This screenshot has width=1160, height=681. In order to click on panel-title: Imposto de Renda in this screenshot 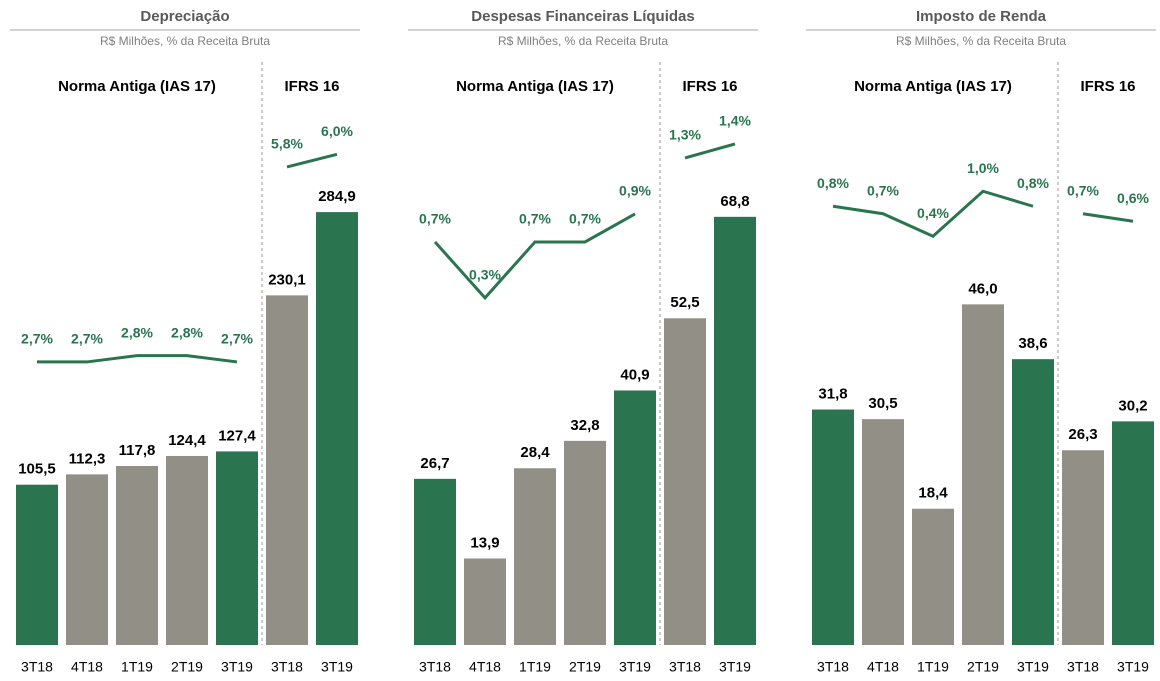, I will do `click(981, 16)`.